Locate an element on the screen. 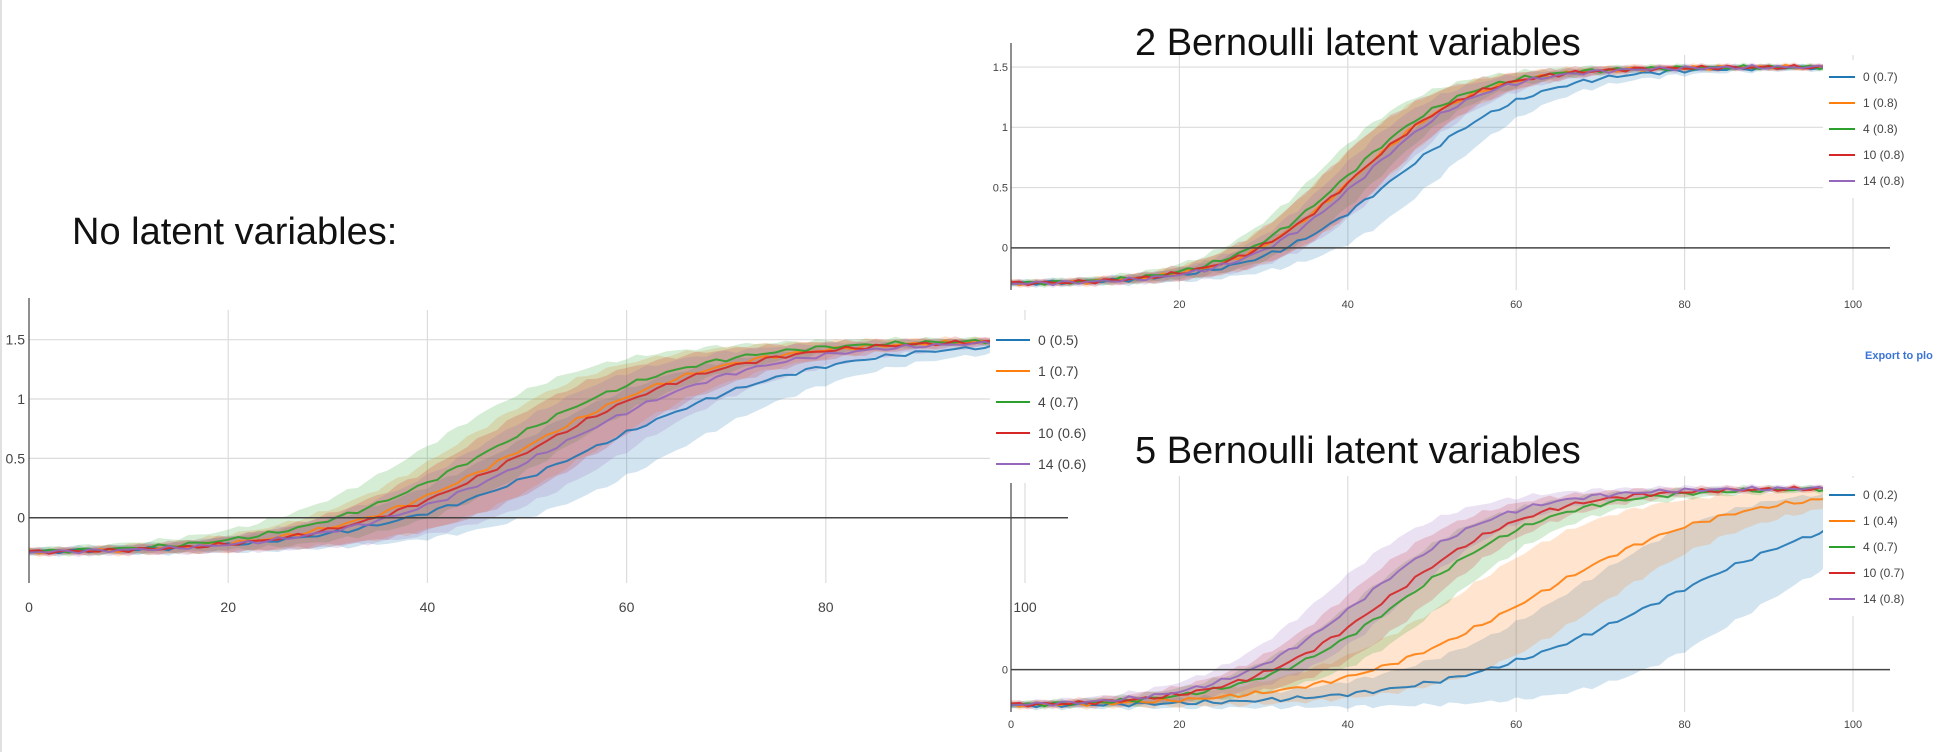 This screenshot has width=1946, height=752. legend-label: 1 (0.4) is located at coordinates (1880, 521).